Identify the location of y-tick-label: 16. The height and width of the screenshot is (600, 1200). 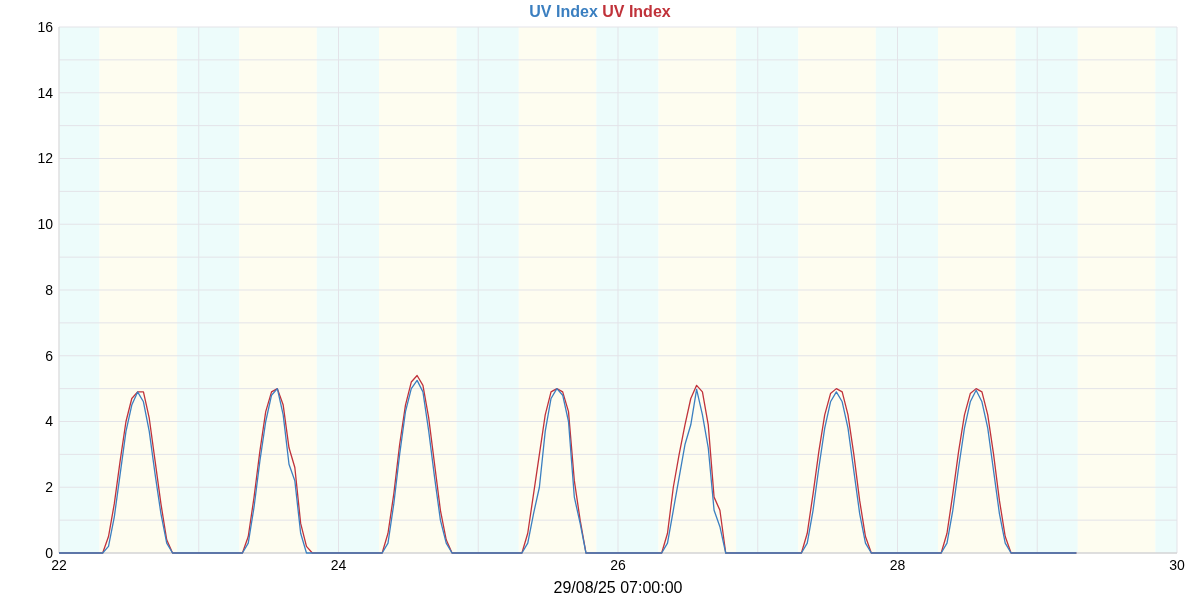
(45, 26).